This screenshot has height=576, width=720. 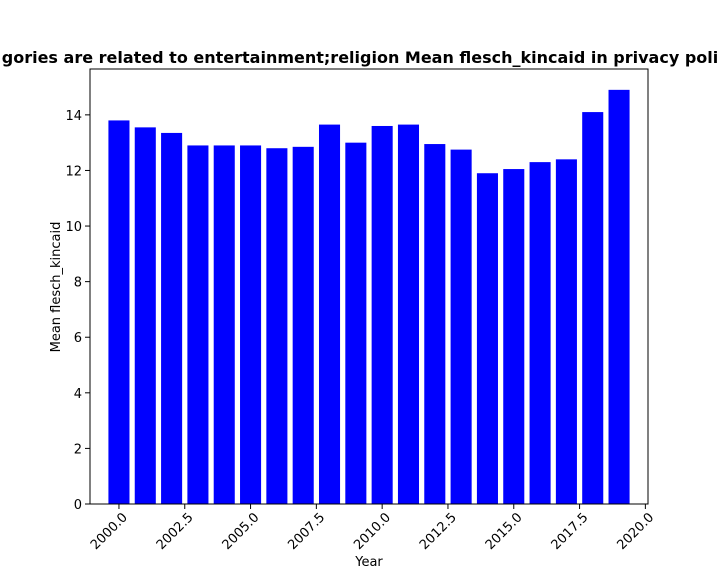 What do you see at coordinates (172, 318) in the screenshot?
I see `bar-2002` at bounding box center [172, 318].